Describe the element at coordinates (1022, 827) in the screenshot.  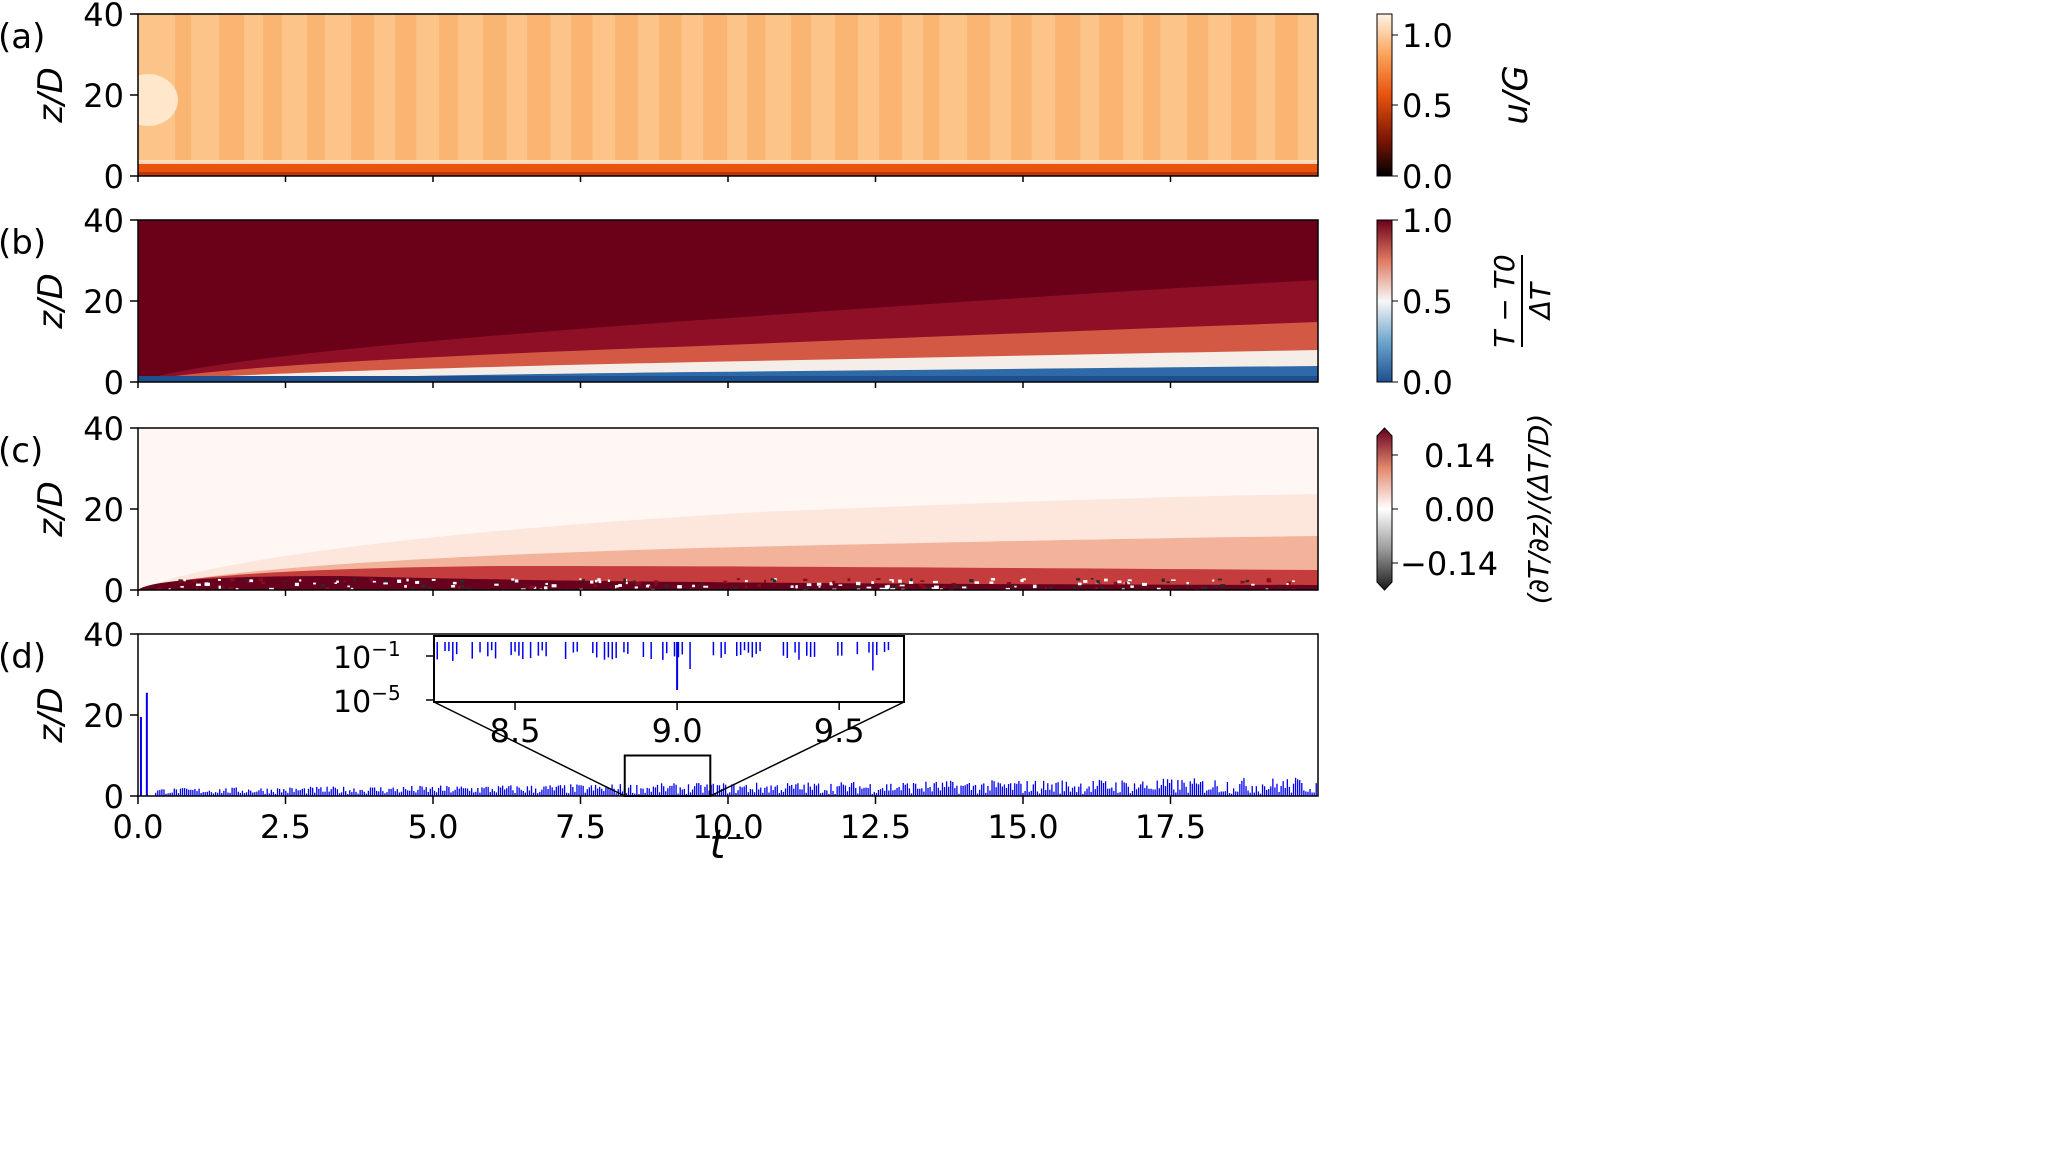
I see `x-tick-label: 15.0` at that location.